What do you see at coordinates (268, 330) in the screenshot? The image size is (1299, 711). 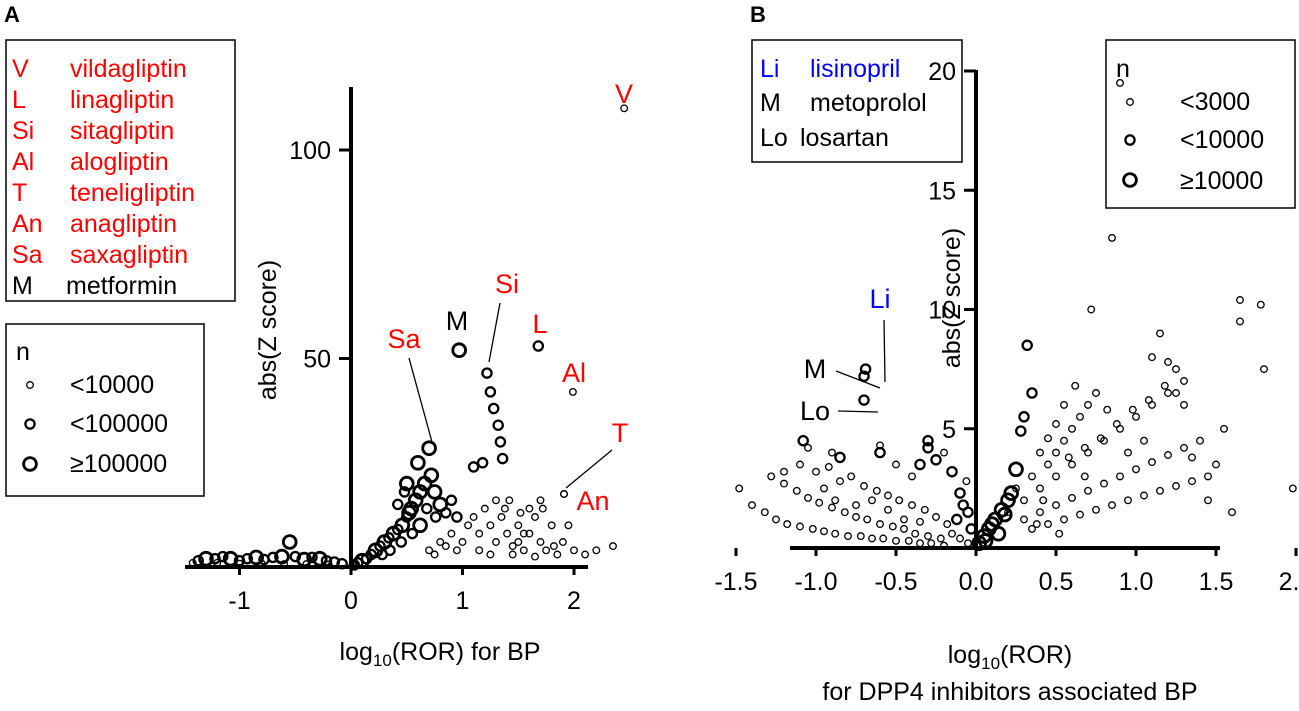 I see `panel-a-y-label: abs(Z score)` at bounding box center [268, 330].